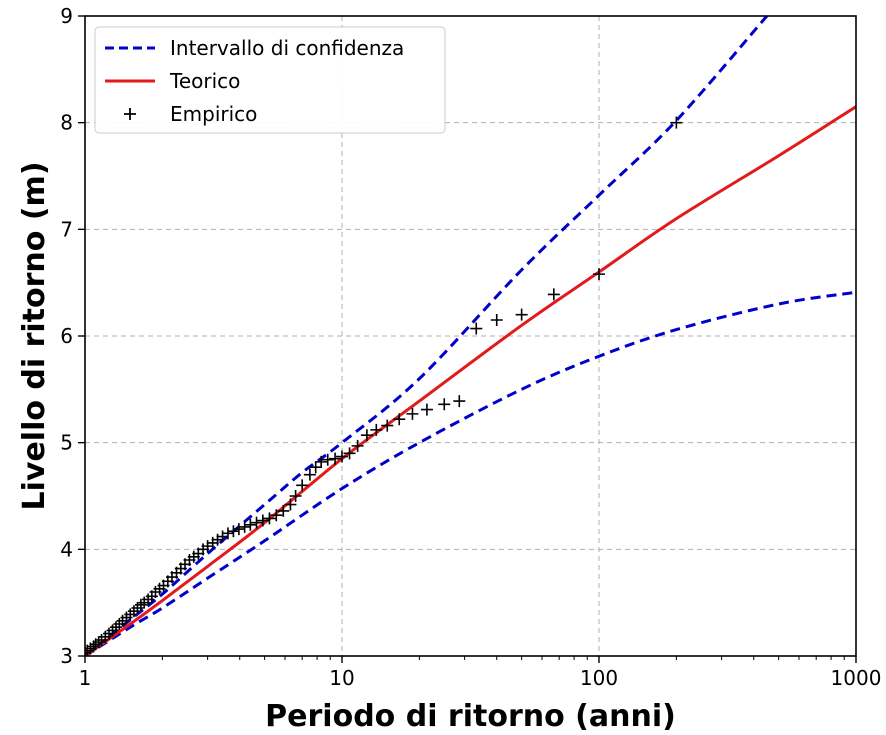 This screenshot has height=735, width=886. Describe the element at coordinates (66, 229) in the screenshot. I see `y-tick-label: 7` at that location.